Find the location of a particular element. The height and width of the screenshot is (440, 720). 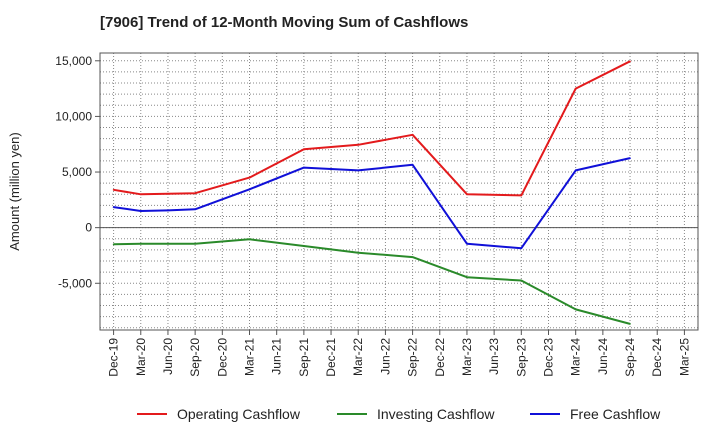

y-axis: -5,000 0 5,000 10,000 15,000 is located at coordinates (77, 172).